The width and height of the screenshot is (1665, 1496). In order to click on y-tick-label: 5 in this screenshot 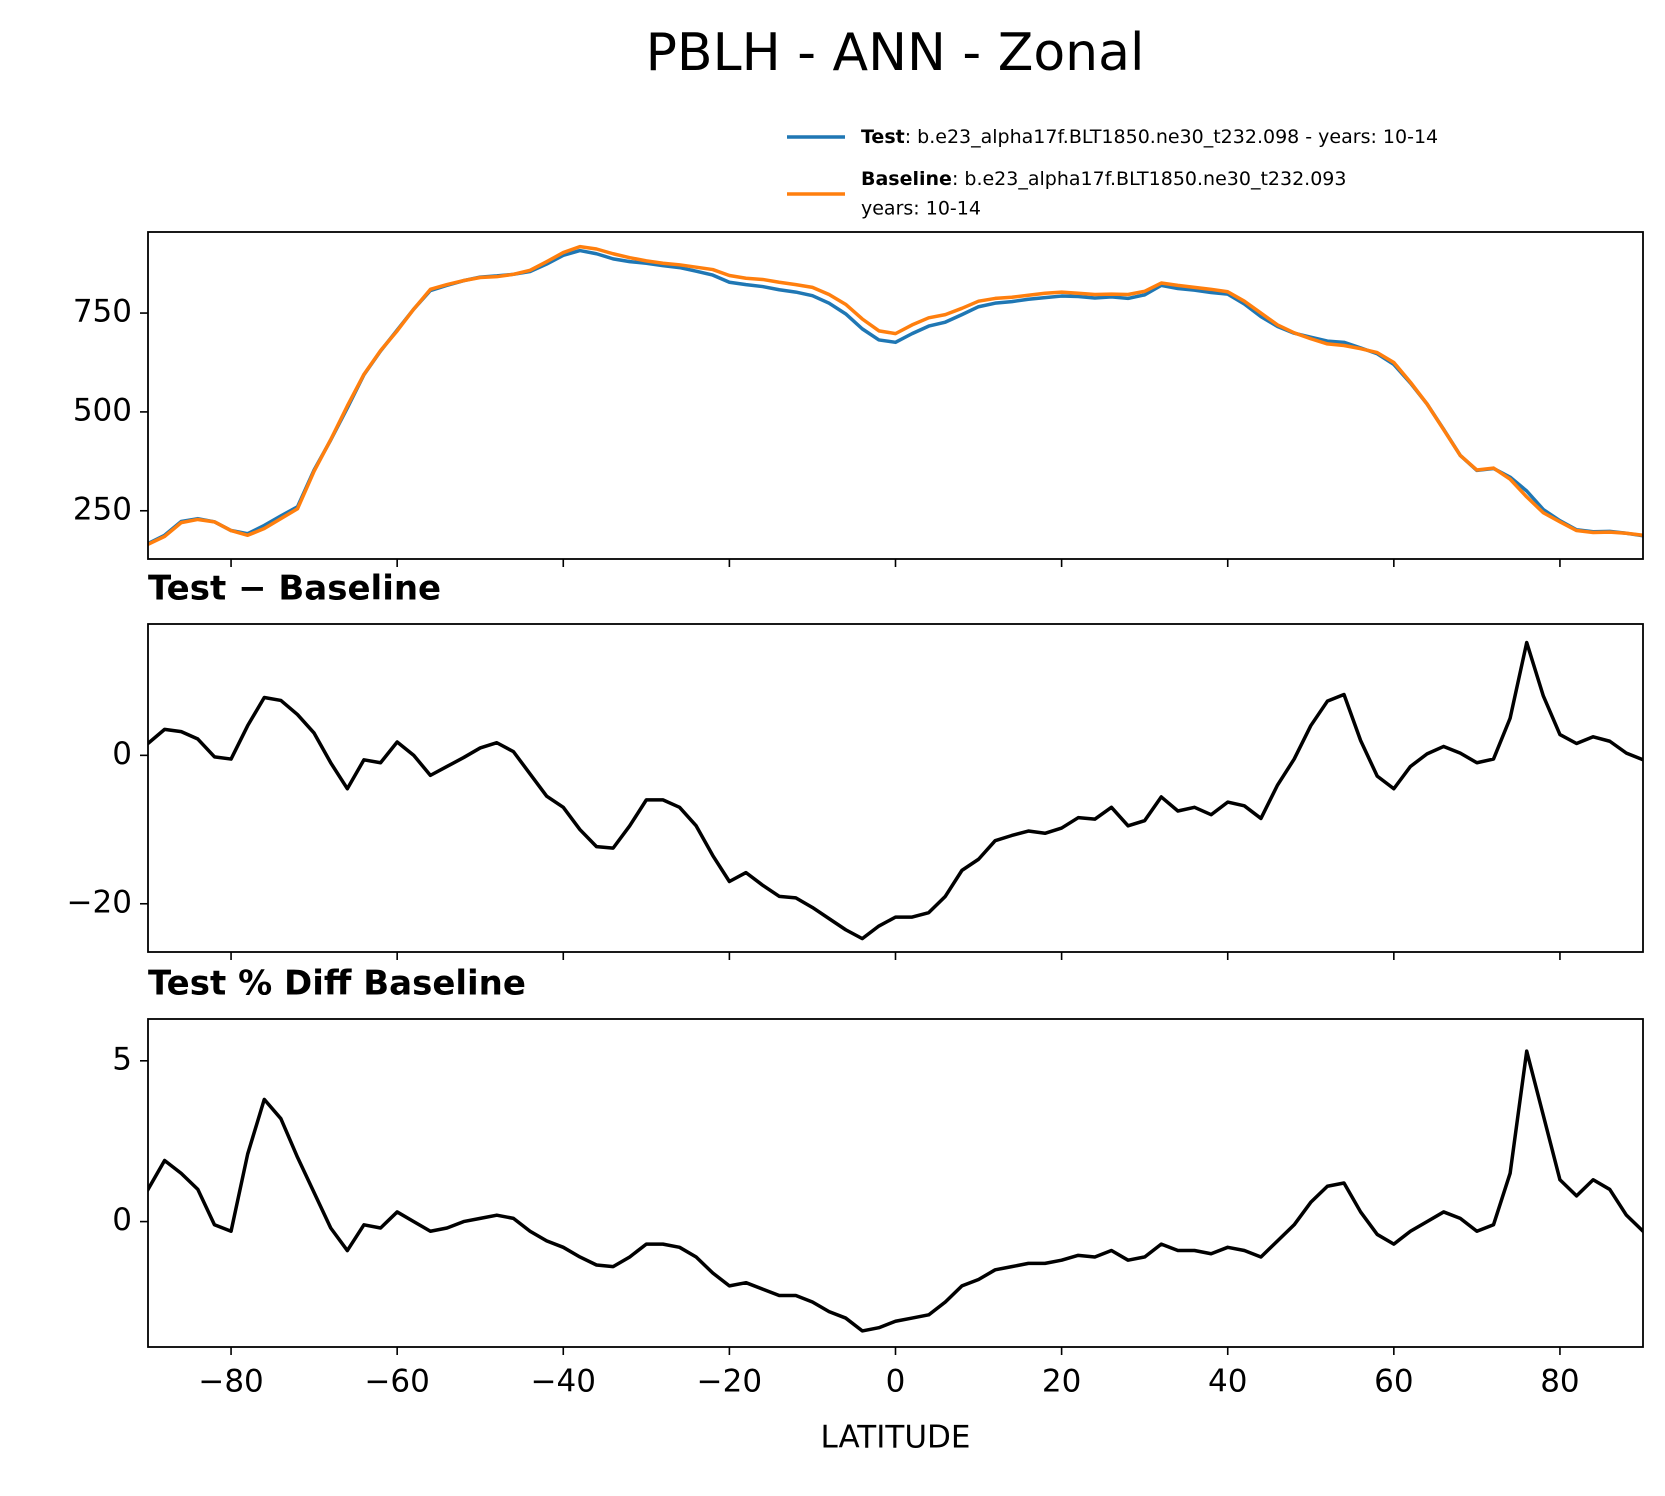, I will do `click(122, 1059)`.